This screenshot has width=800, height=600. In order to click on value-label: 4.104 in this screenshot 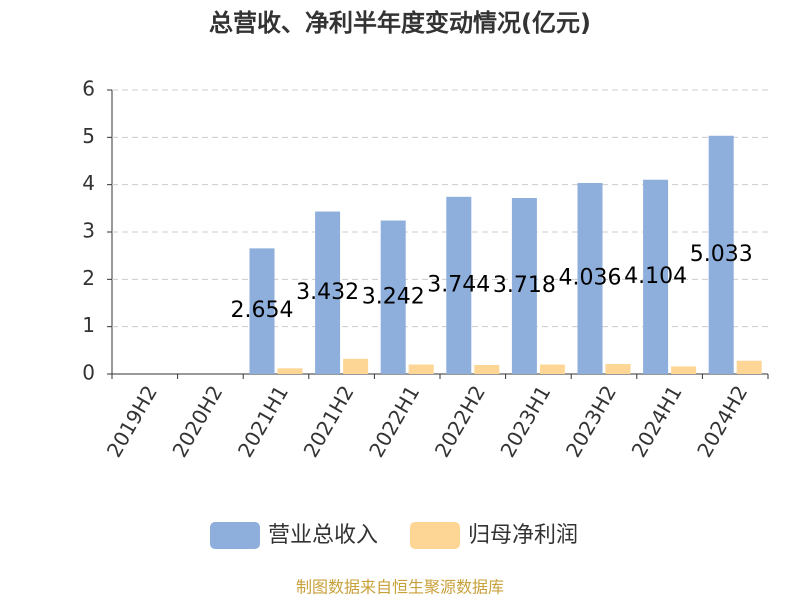, I will do `click(655, 276)`.